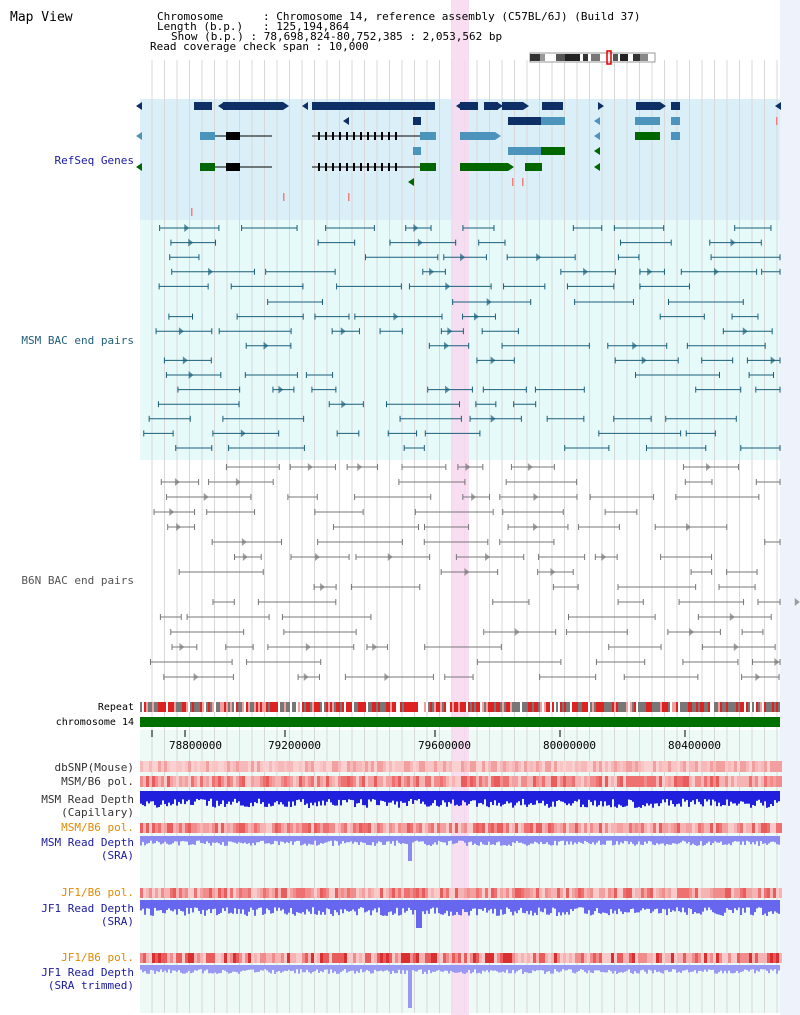 This screenshot has height=1015, width=800. Describe the element at coordinates (87, 842) in the screenshot. I see `track-label-msm-depth-sra: MSM Read Depth` at that location.